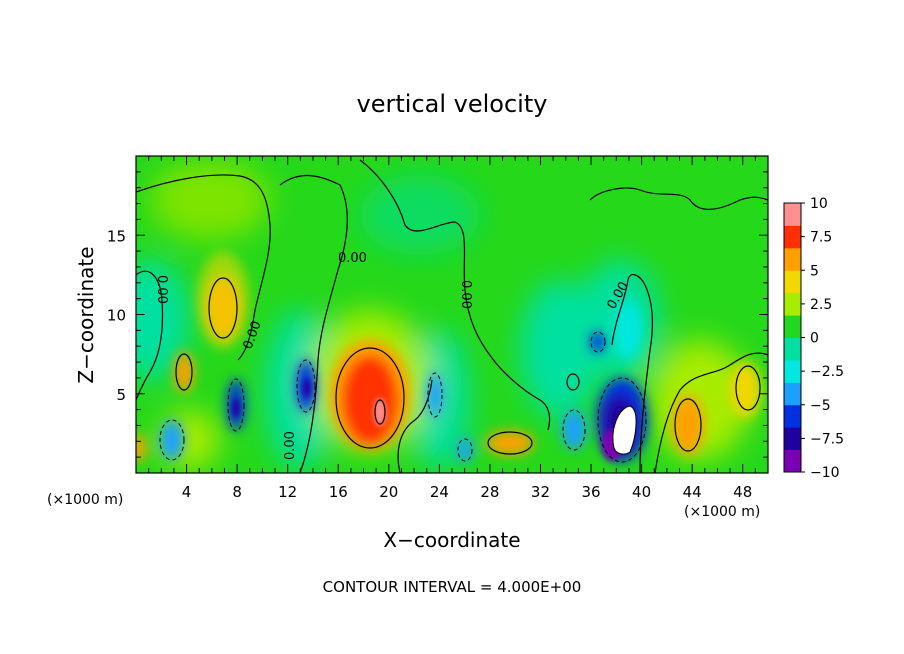  Describe the element at coordinates (590, 492) in the screenshot. I see `x-tick-label: 36` at that location.